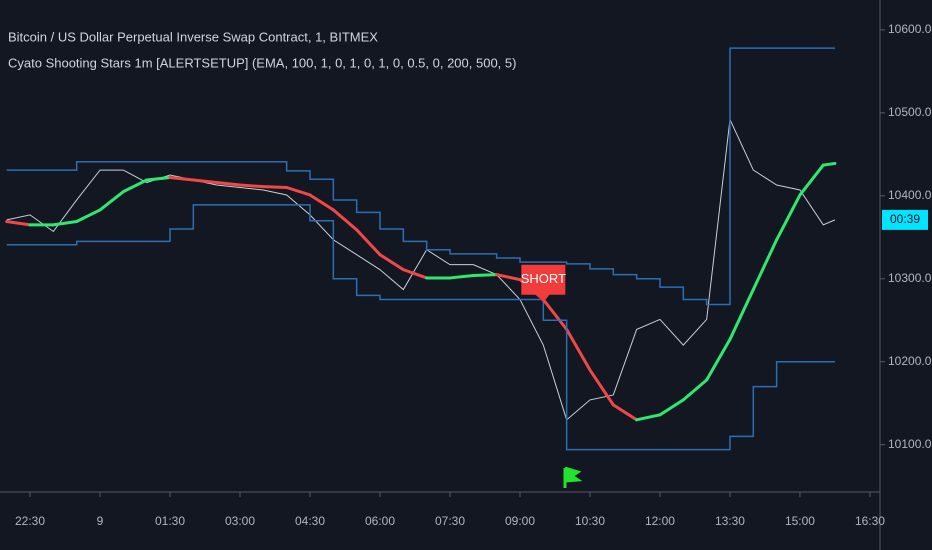  What do you see at coordinates (660, 521) in the screenshot?
I see `x-tick-label: 12:00` at bounding box center [660, 521].